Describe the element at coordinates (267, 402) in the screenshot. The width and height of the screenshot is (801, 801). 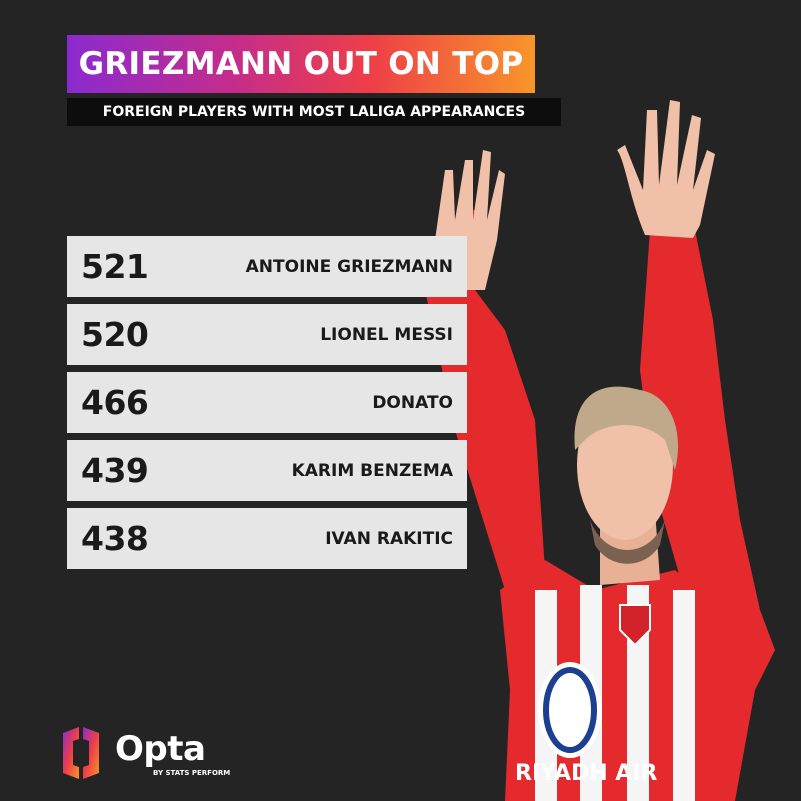
I see `ranking-row: 466 DONATO` at that location.